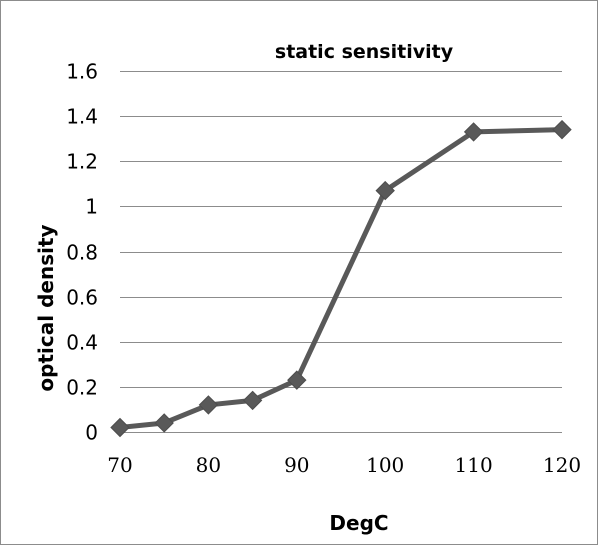 Image resolution: width=599 pixels, height=546 pixels. What do you see at coordinates (358, 523) in the screenshot?
I see `x-axis-label: DegC` at bounding box center [358, 523].